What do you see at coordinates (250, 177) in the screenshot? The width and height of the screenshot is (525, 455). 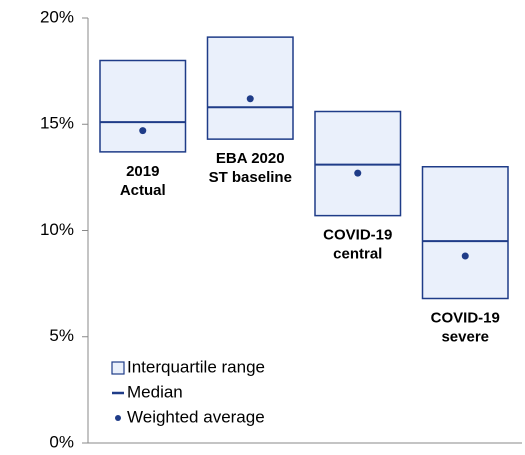 I see `category-label: ST baseline` at bounding box center [250, 177].